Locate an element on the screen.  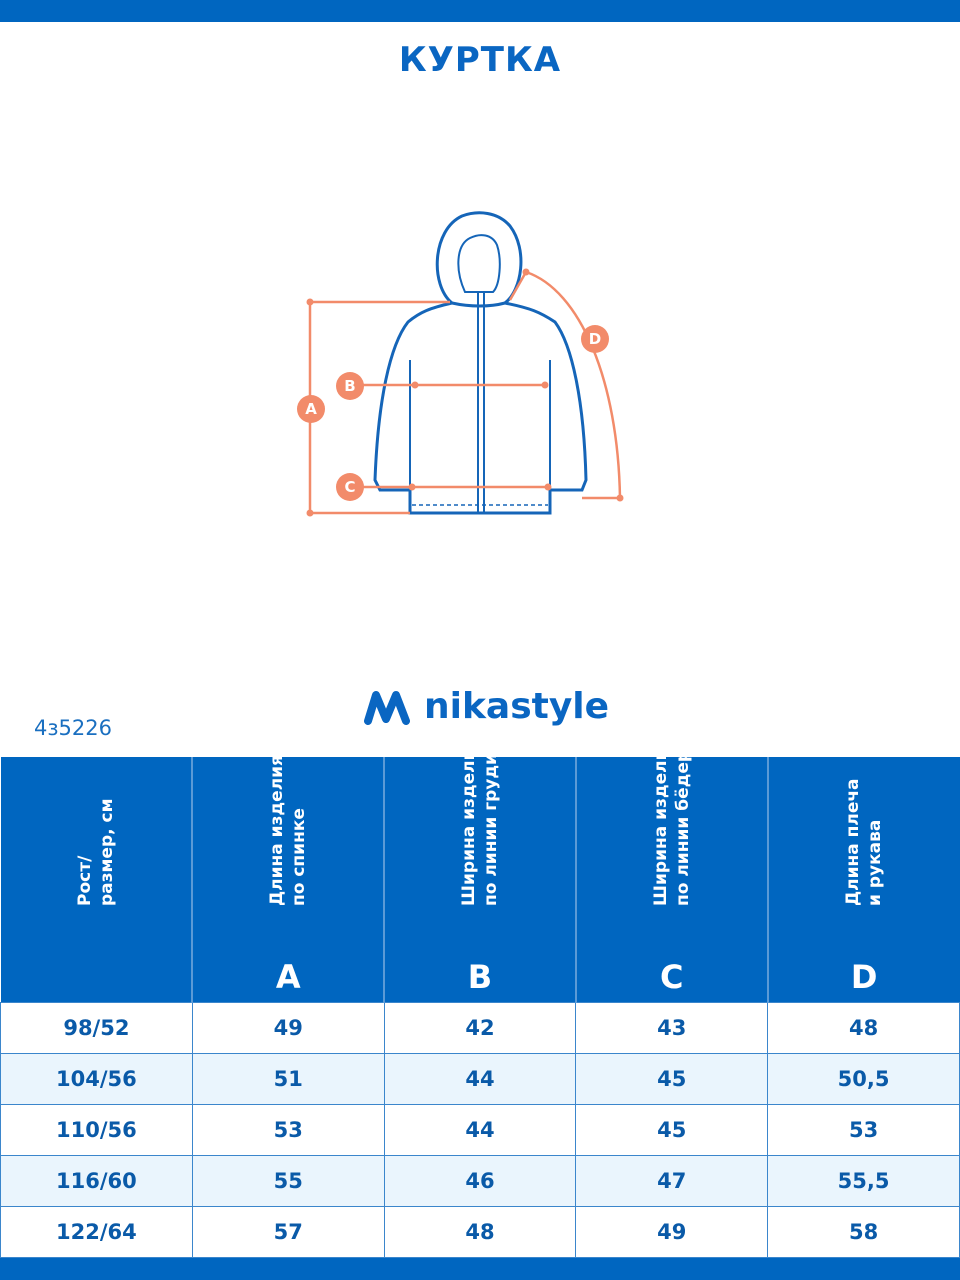
table-row: 98/52 49 42 43 48 is located at coordinates (480, 1027).